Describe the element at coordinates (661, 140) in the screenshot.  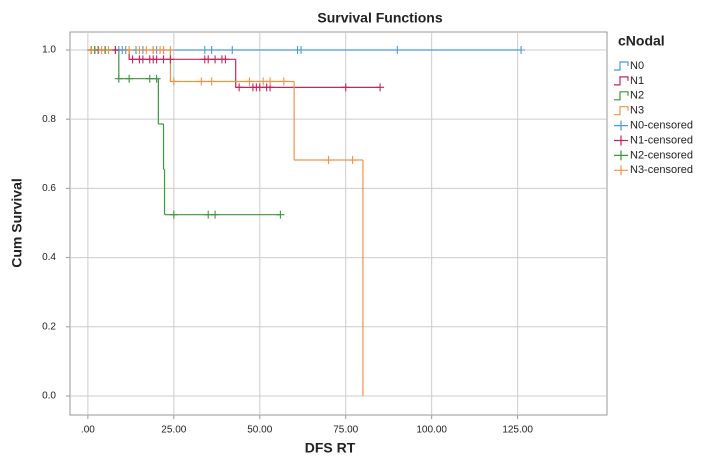
I see `legend-label: N1-censored` at that location.